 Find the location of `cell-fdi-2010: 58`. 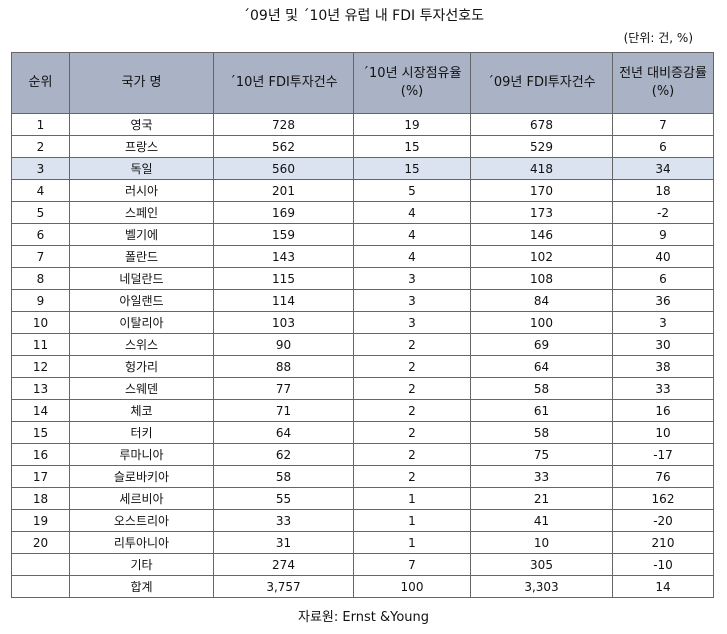

cell-fdi-2010: 58 is located at coordinates (283, 476).